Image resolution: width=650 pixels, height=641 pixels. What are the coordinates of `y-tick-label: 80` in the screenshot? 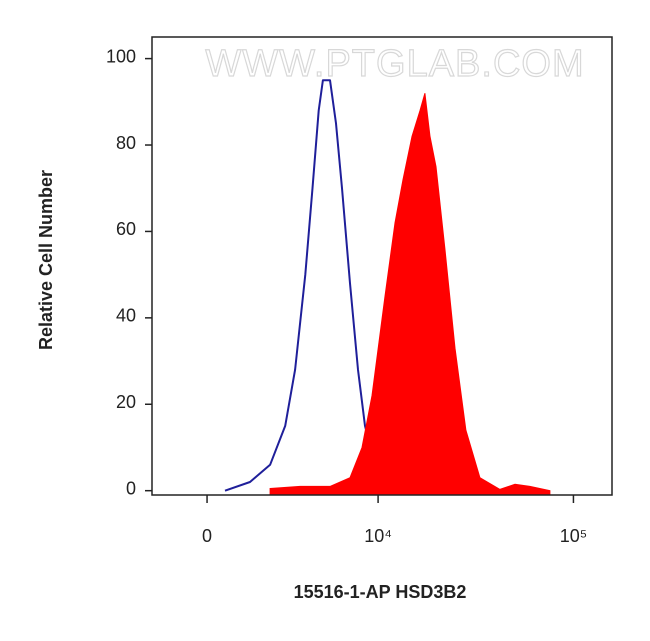 It's located at (126, 143).